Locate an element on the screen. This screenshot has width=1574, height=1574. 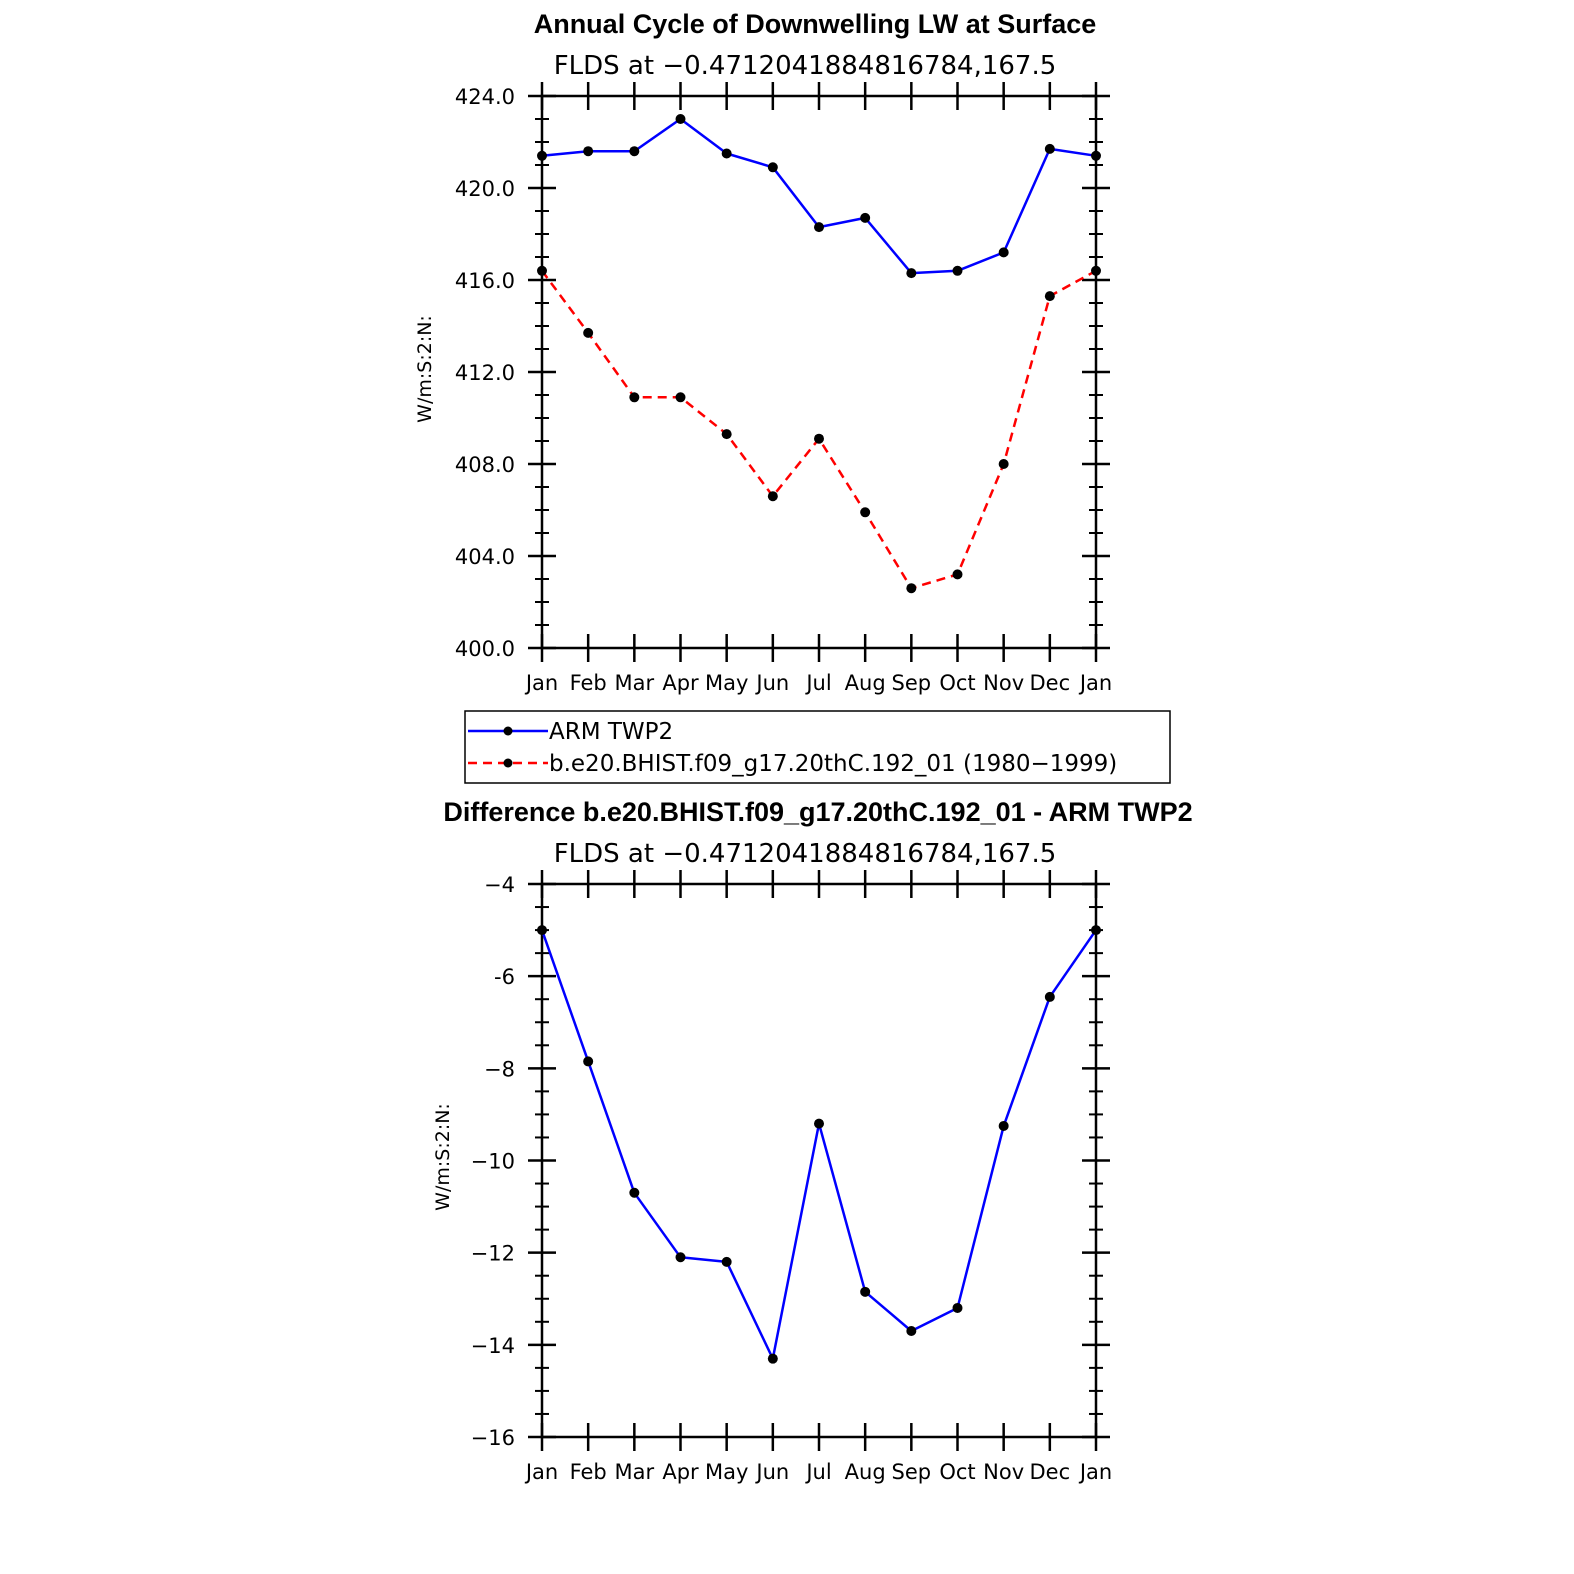
legend-marker-arm is located at coordinates (508, 731).